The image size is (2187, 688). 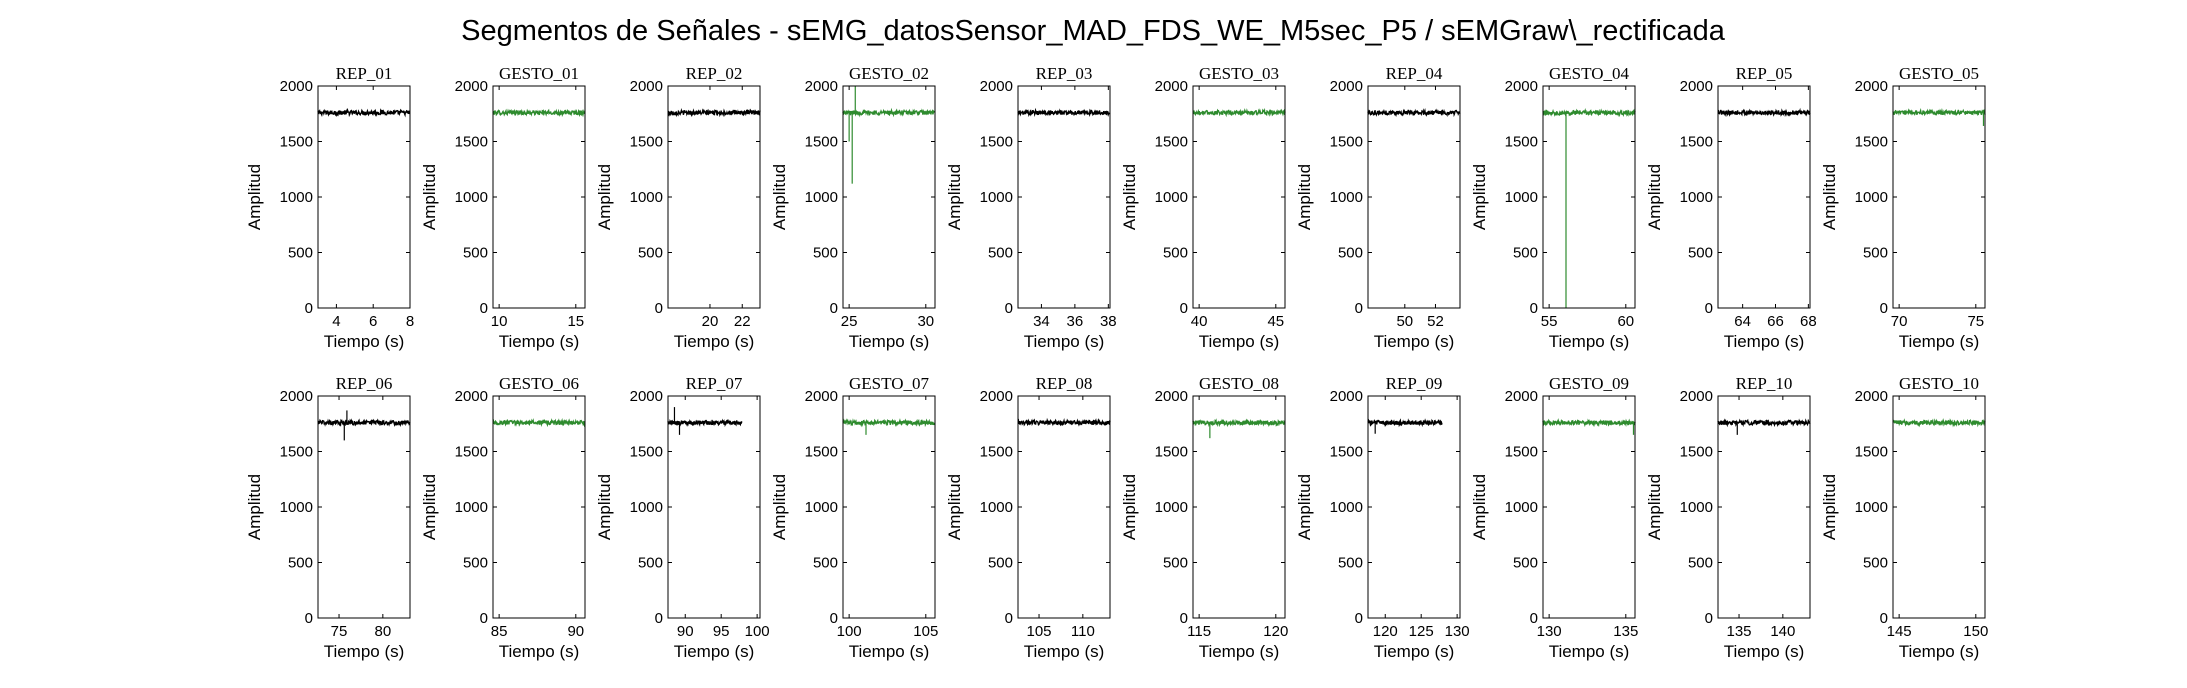 What do you see at coordinates (1414, 73) in the screenshot?
I see `subplot-title: REP_04` at bounding box center [1414, 73].